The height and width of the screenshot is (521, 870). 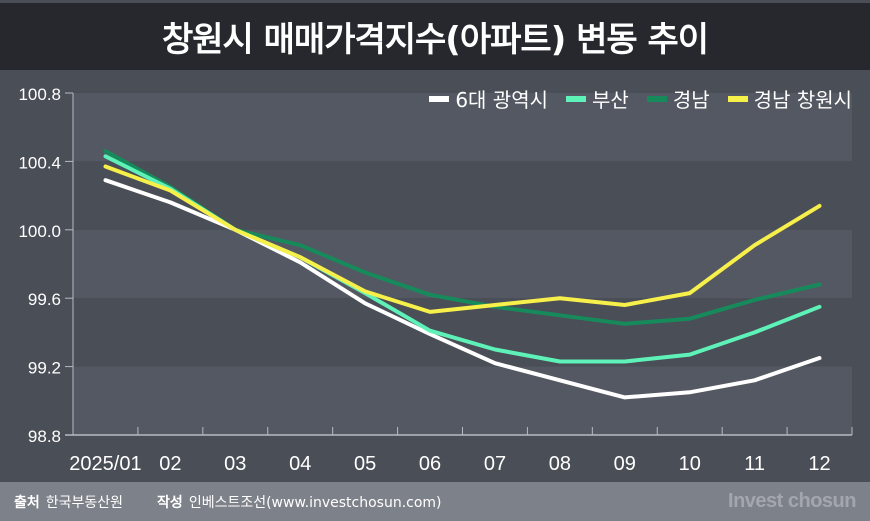 I want to click on author: 인베스트조선(www.investchosun.com), so click(x=315, y=502).